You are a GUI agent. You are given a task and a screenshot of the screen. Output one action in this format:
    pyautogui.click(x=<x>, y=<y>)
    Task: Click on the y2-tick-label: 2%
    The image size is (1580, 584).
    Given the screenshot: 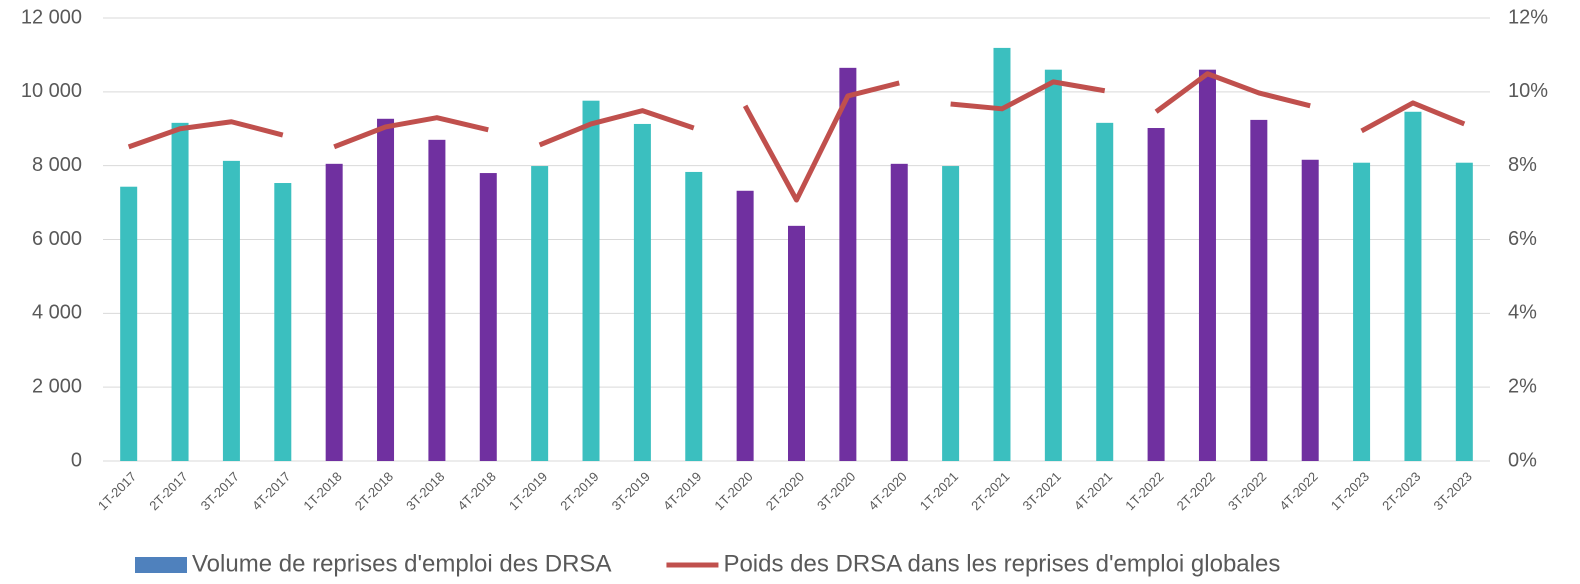 What is the action you would take?
    pyautogui.click(x=1522, y=386)
    